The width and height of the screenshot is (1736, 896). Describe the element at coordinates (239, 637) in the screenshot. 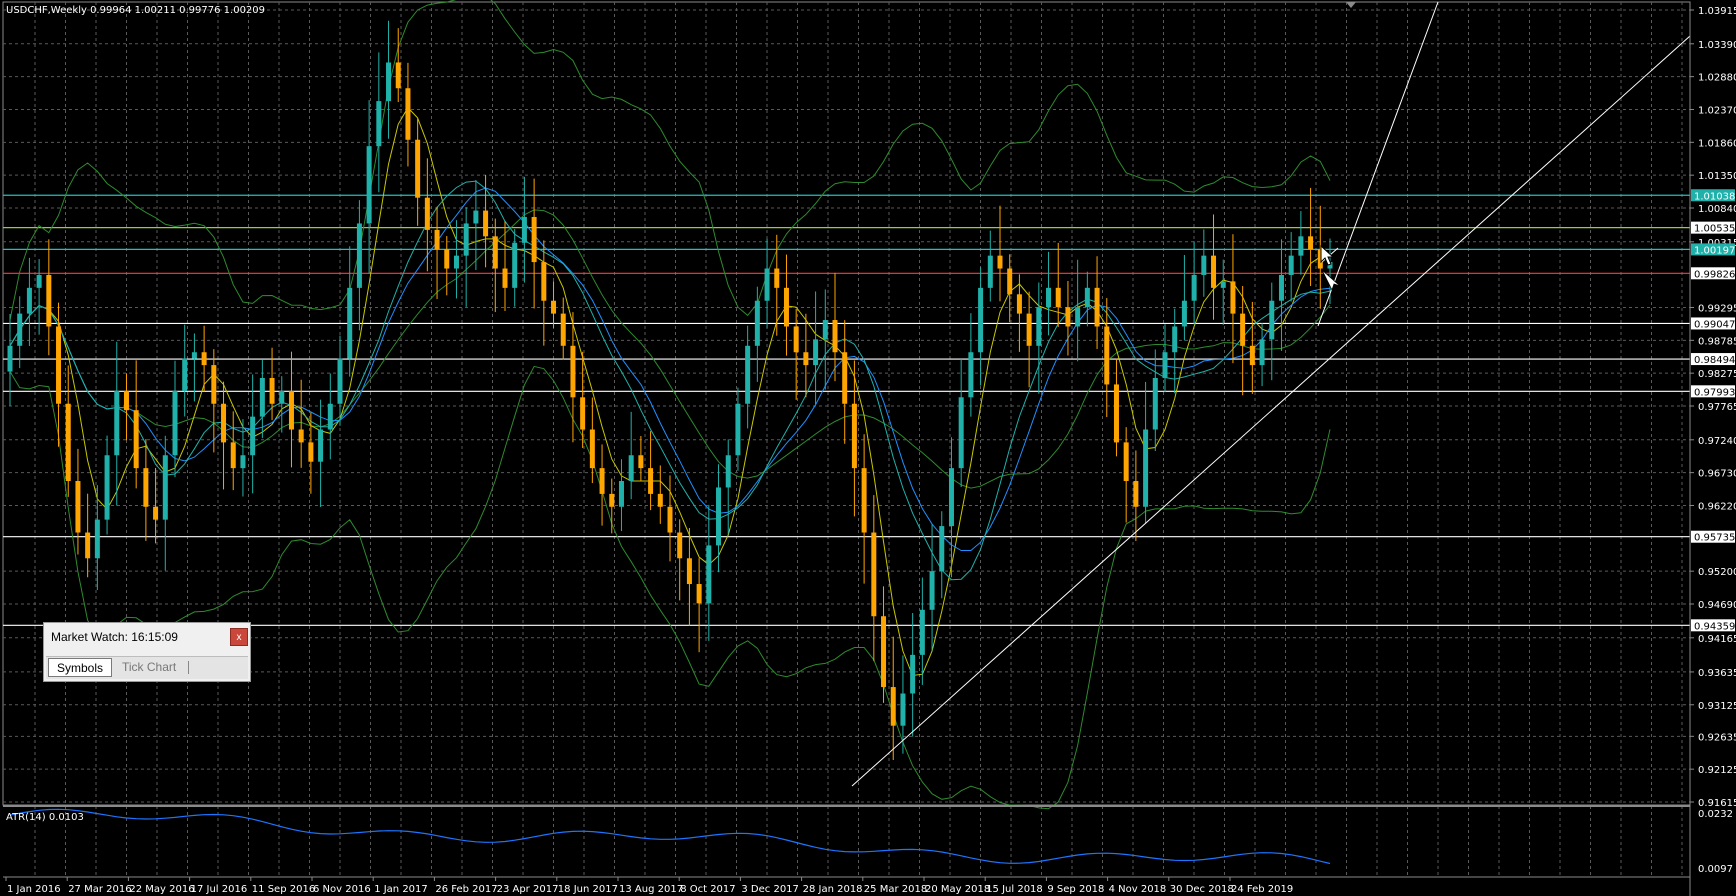

I see `close-icon: x` at that location.